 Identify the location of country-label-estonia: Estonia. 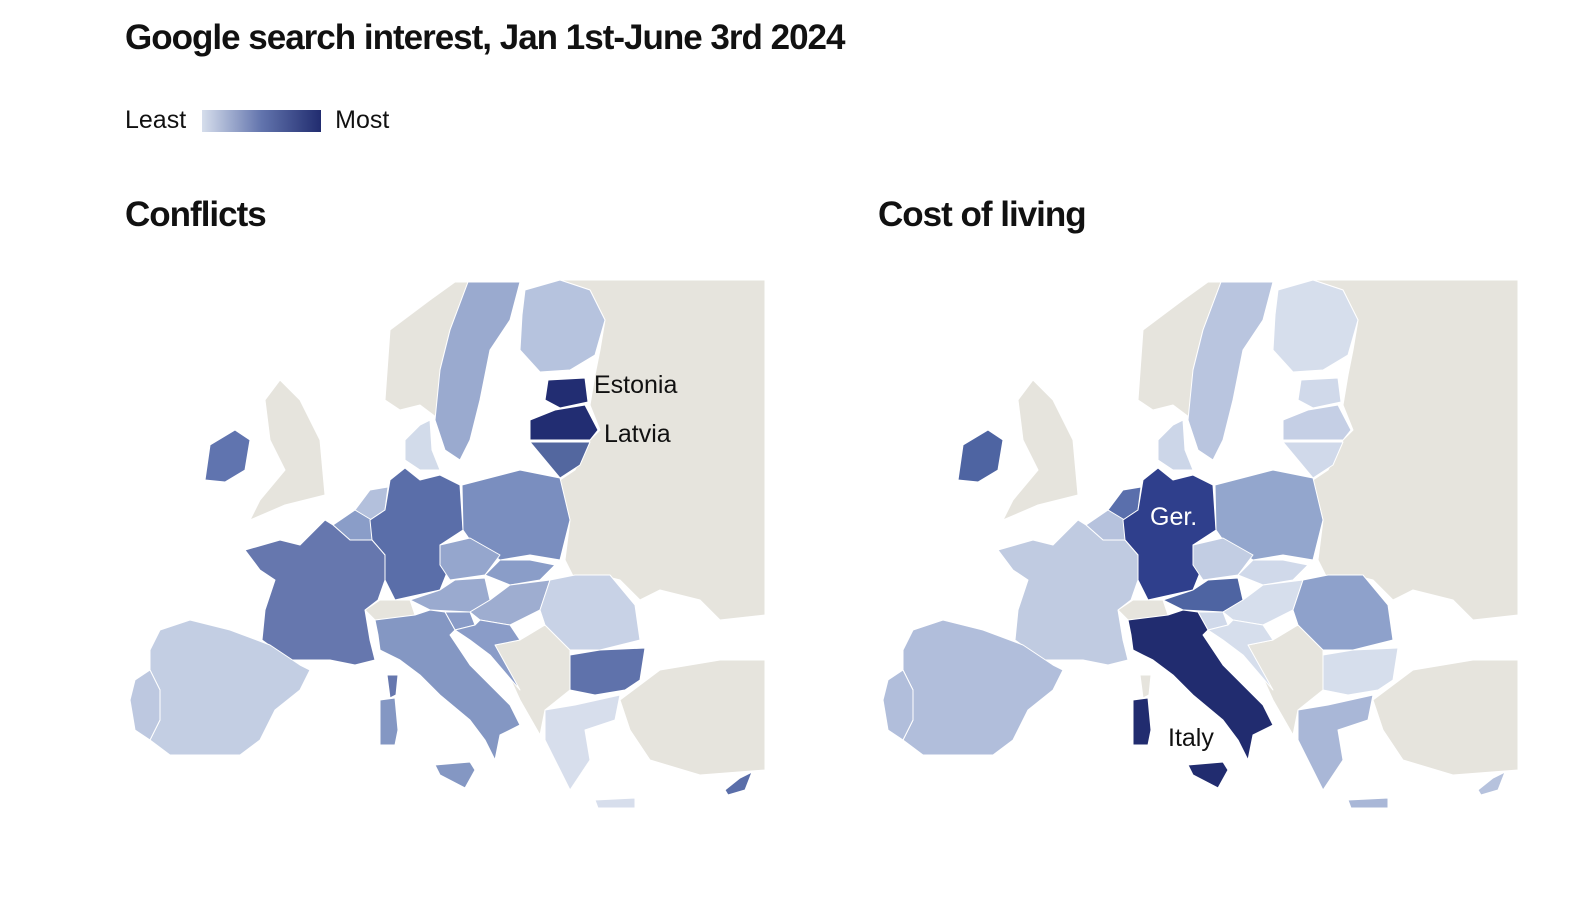
(635, 385).